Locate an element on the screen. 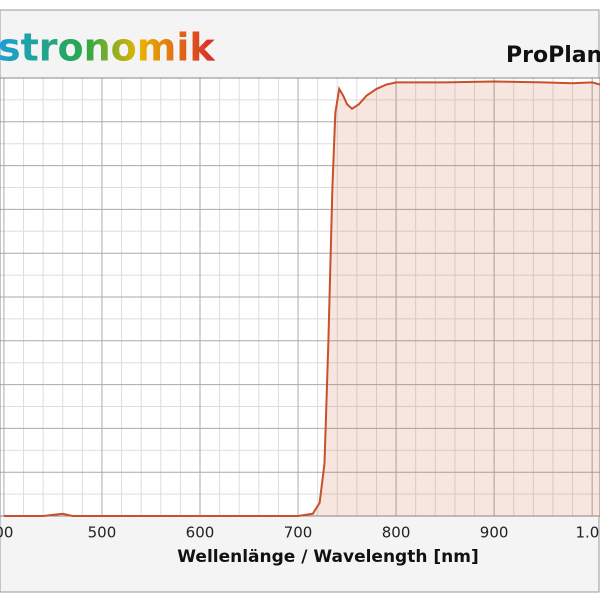 Image resolution: width=600 pixels, height=600 pixels. x-tick-label: 1.00 is located at coordinates (587, 533).